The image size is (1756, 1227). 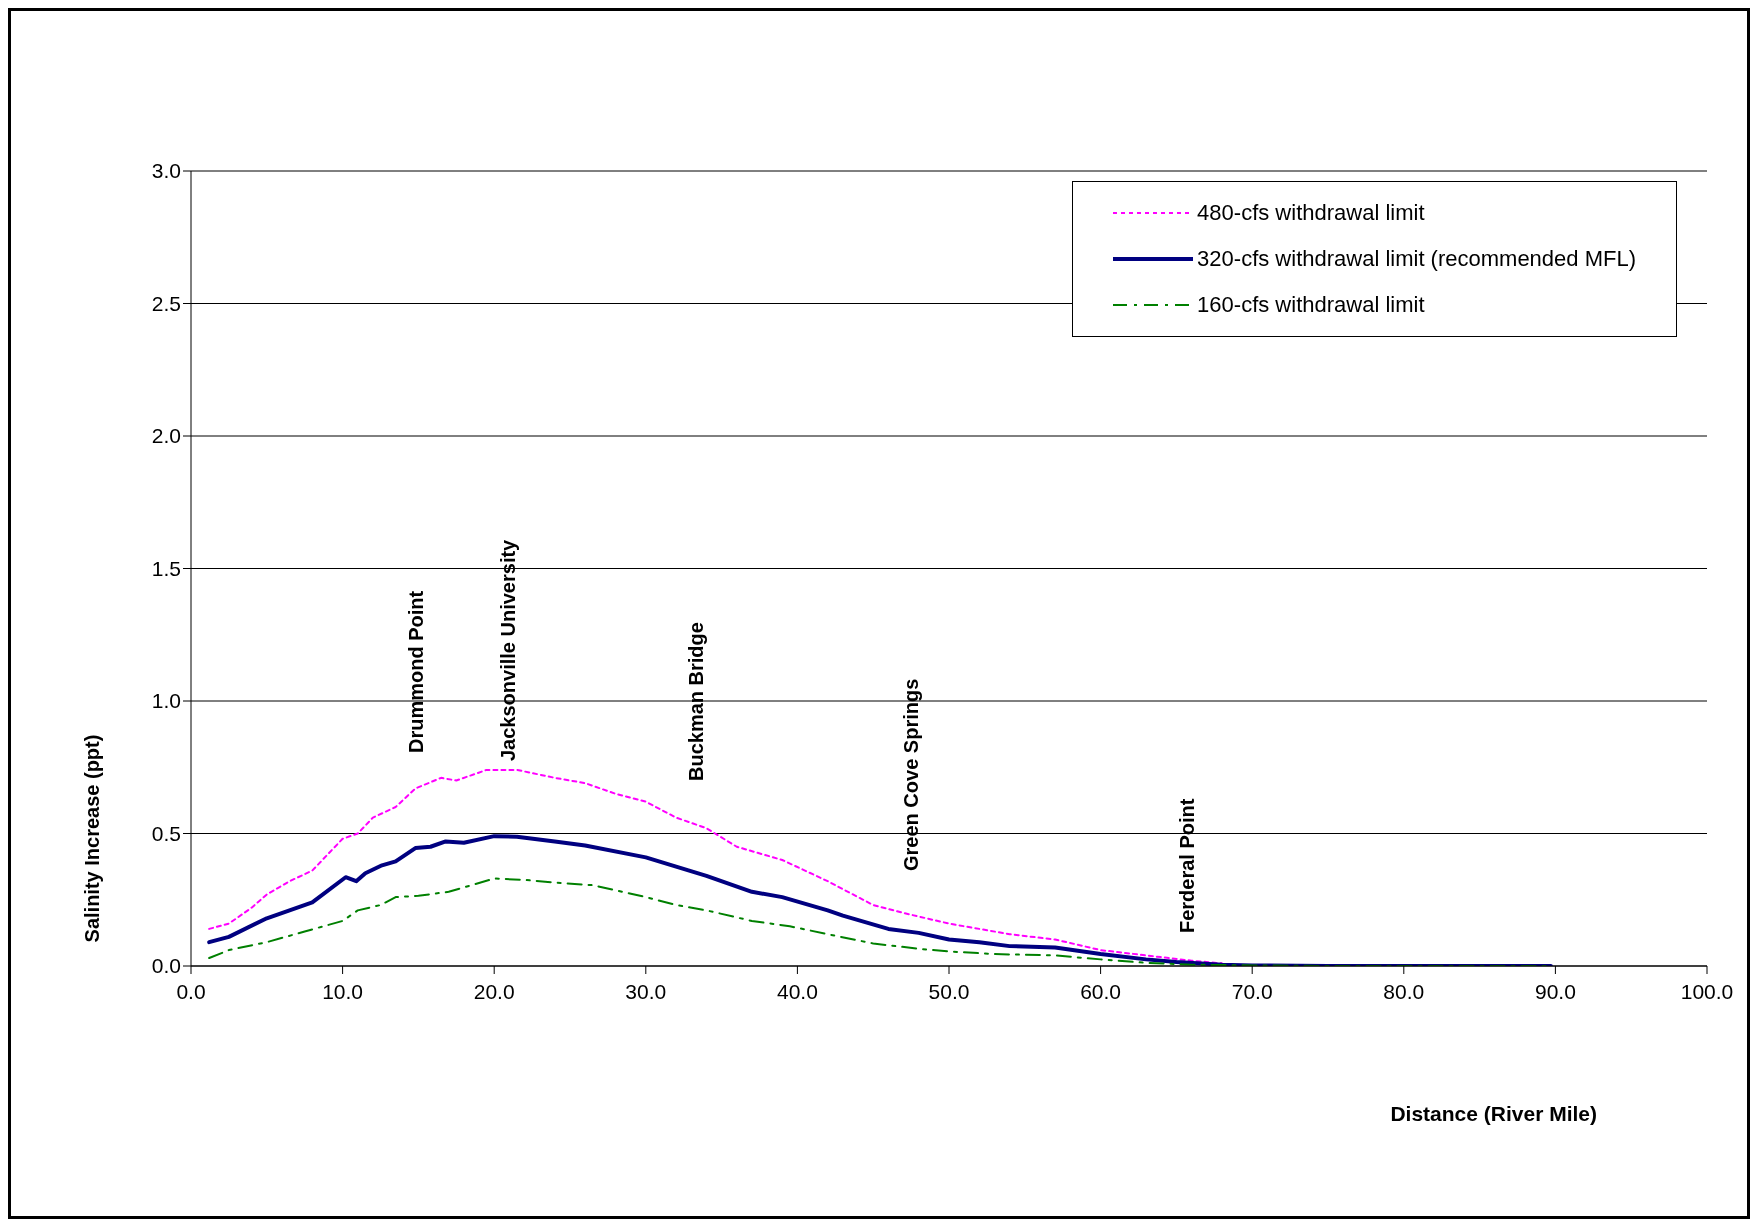 I want to click on x-tick-label: 20.0, so click(x=494, y=991).